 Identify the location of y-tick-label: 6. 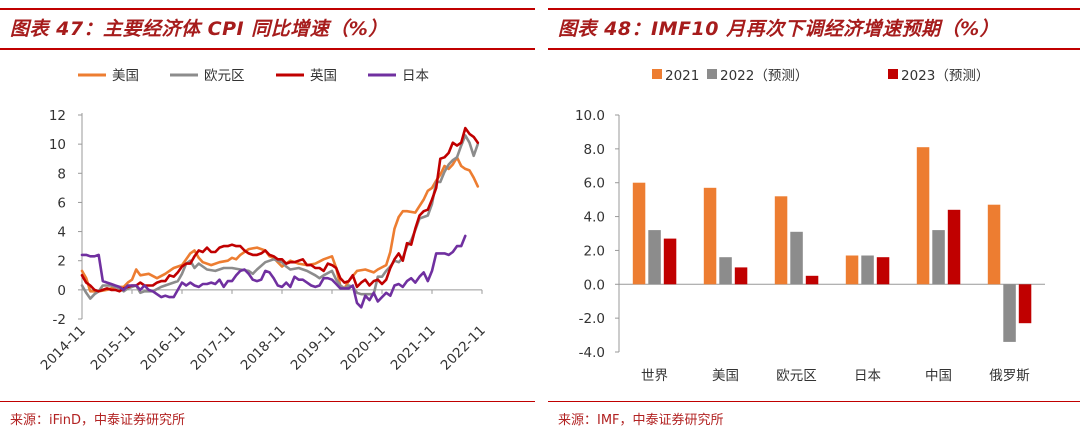
(61, 203).